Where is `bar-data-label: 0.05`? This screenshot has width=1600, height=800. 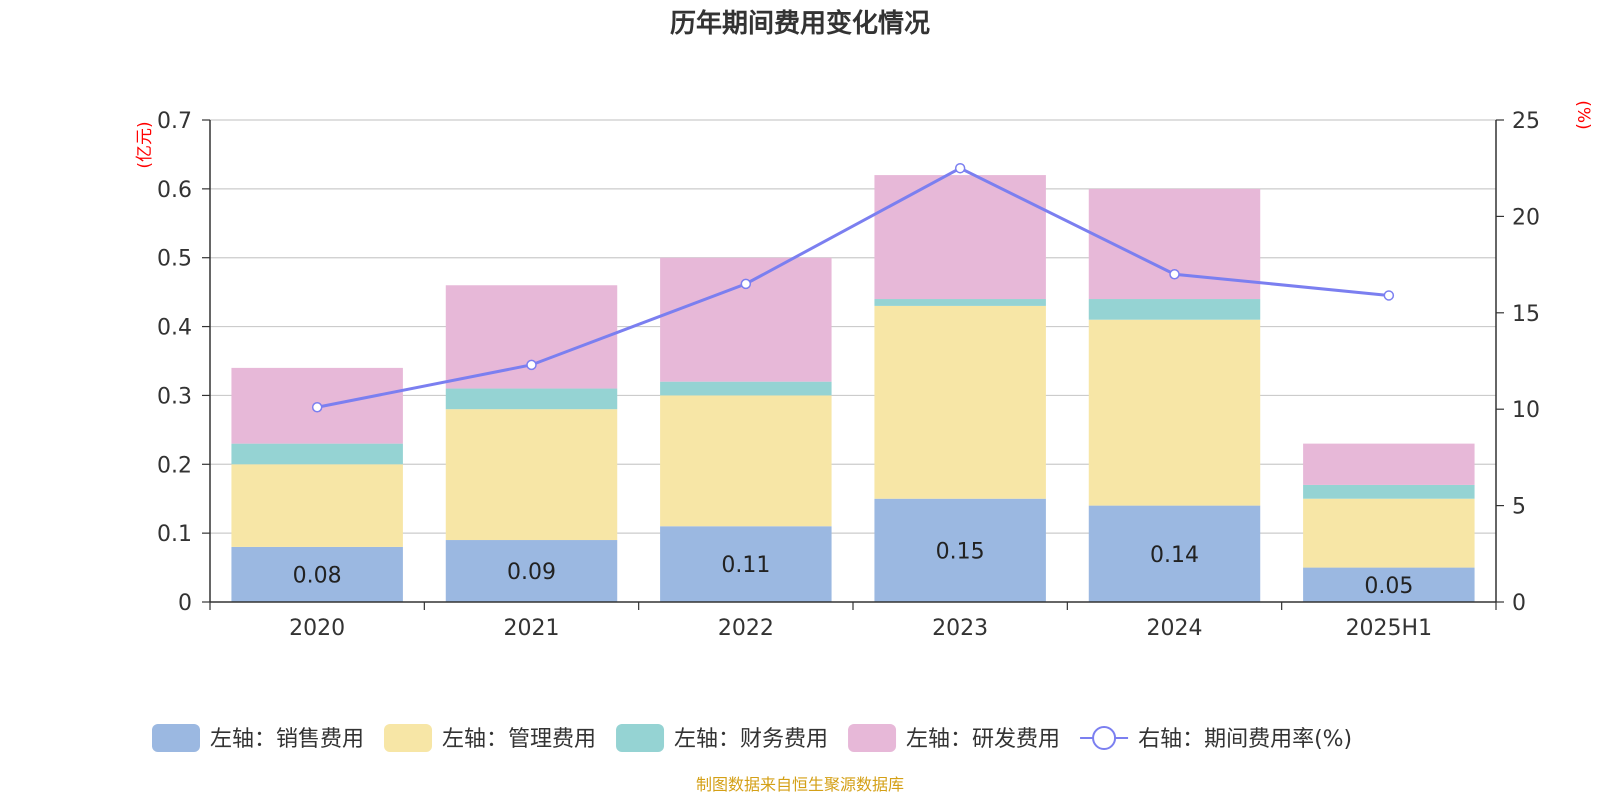 bar-data-label: 0.05 is located at coordinates (1388, 586).